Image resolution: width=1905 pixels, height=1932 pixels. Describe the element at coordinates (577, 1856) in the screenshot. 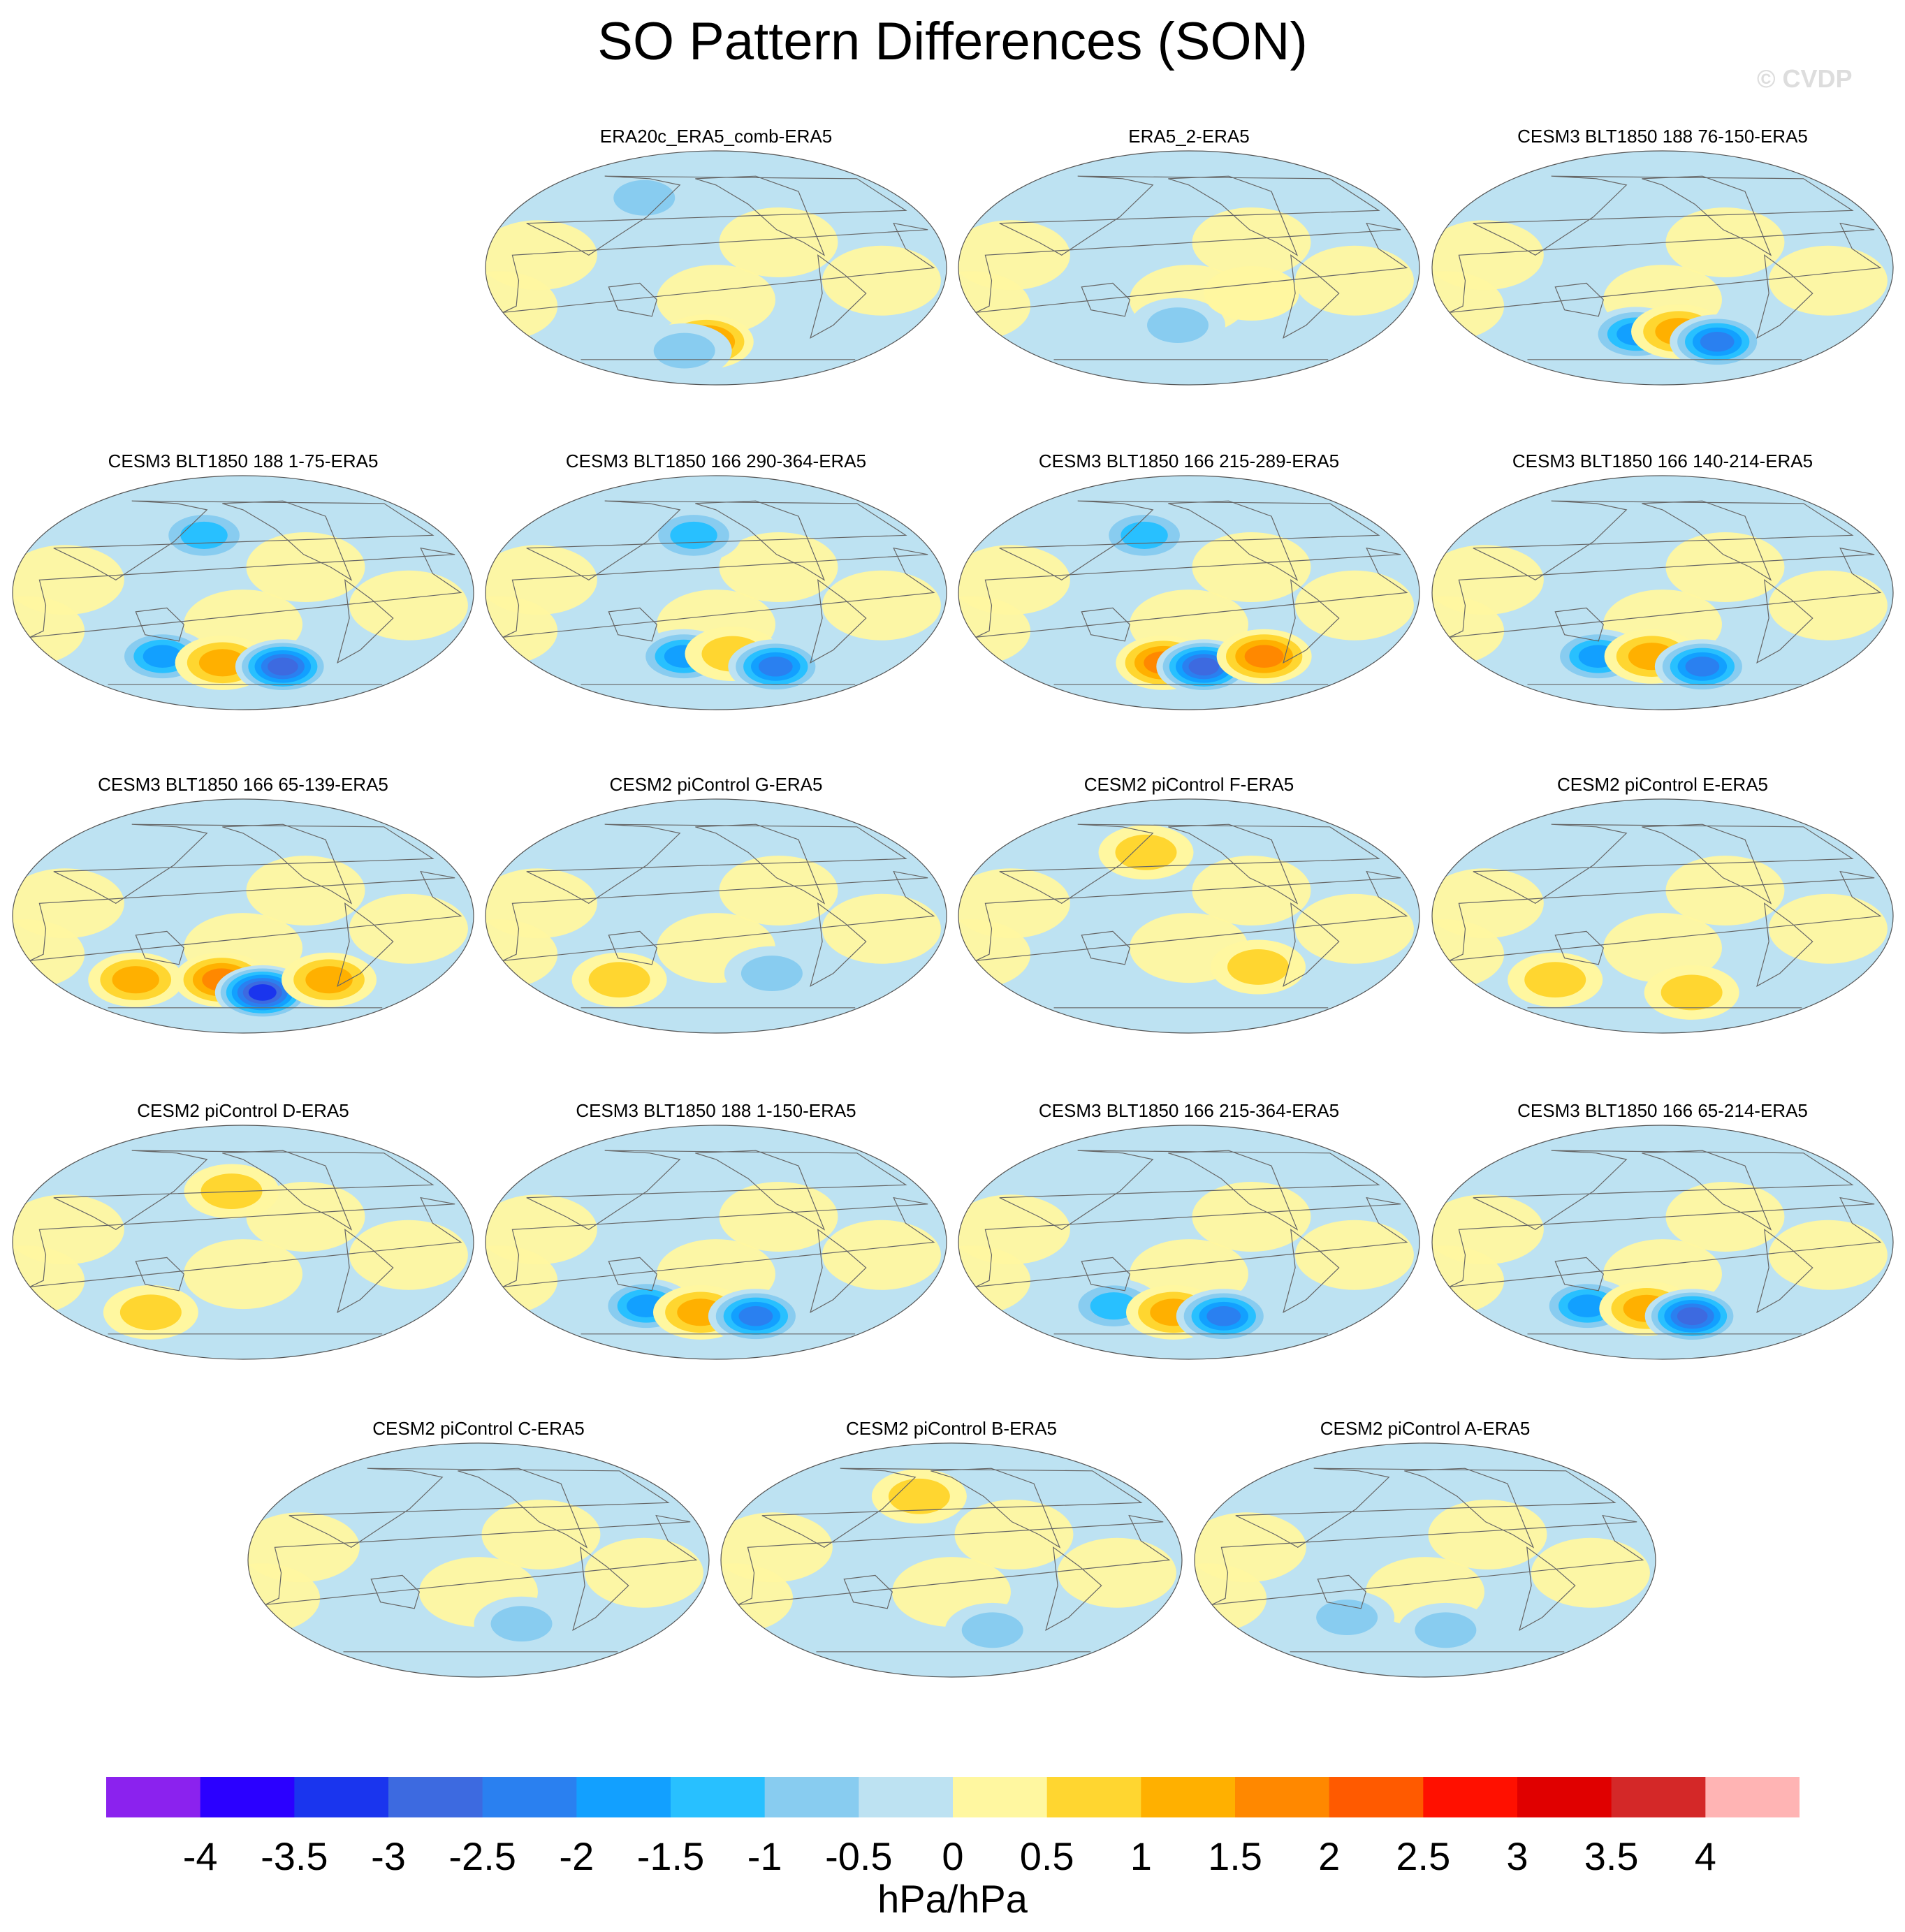

I see `colorbar-tick-label: -2` at that location.